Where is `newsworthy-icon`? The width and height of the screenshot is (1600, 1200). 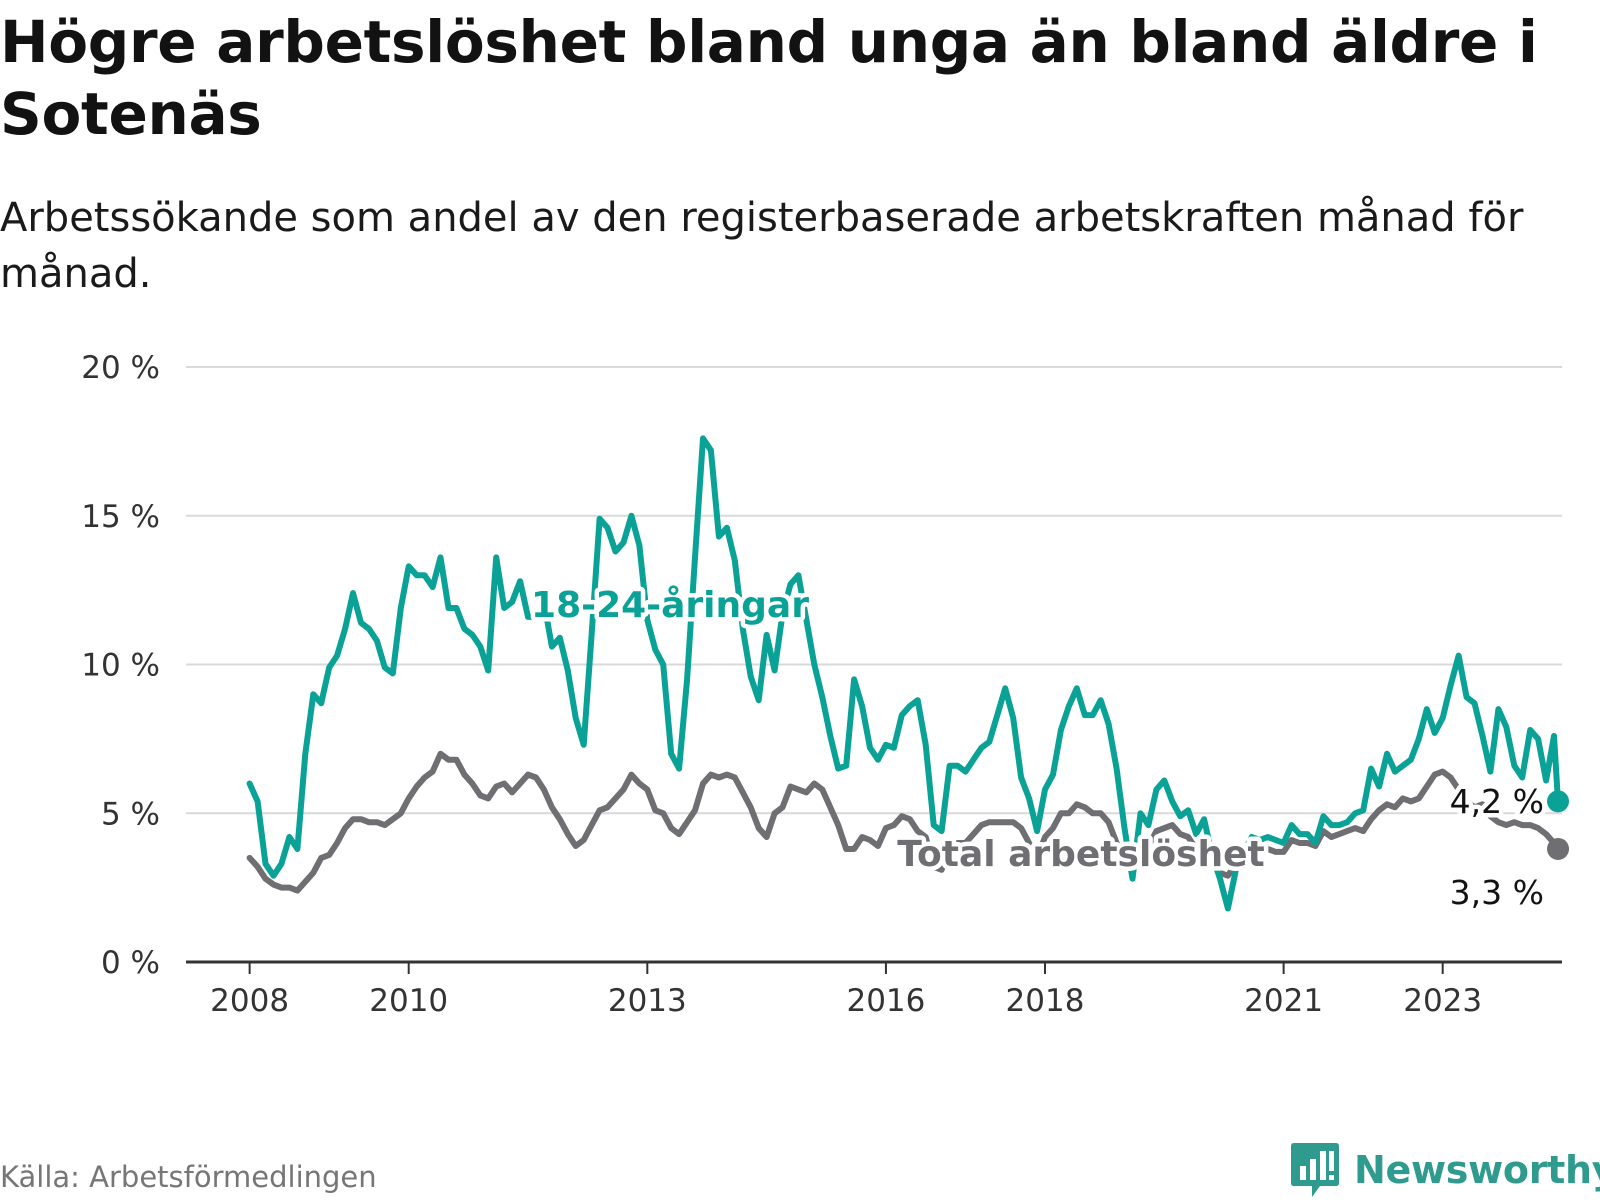
newsworthy-icon is located at coordinates (1315, 1170).